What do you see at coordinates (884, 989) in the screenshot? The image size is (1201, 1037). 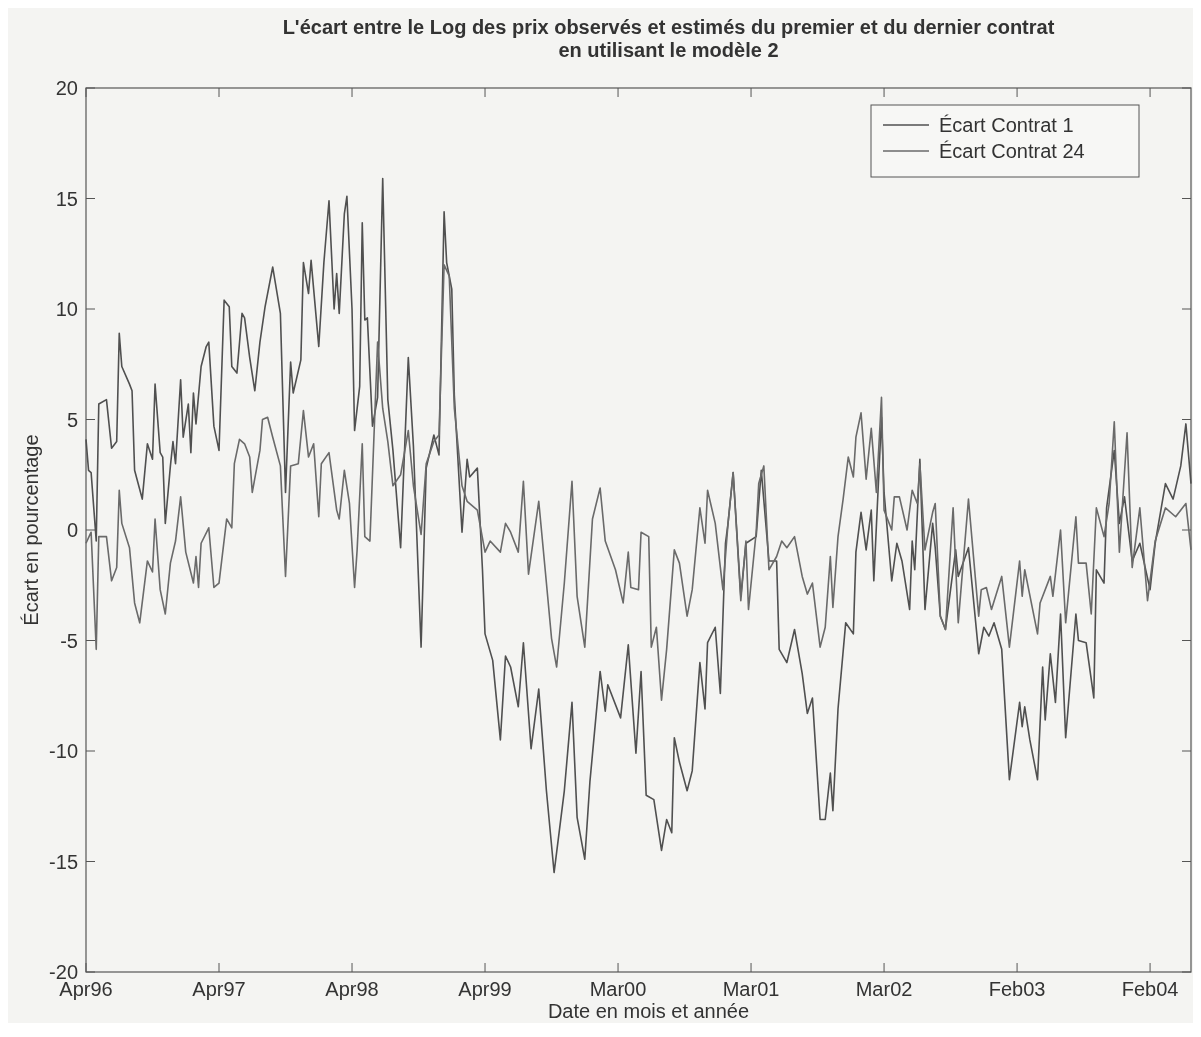 I see `x-tick-label: Mar02` at bounding box center [884, 989].